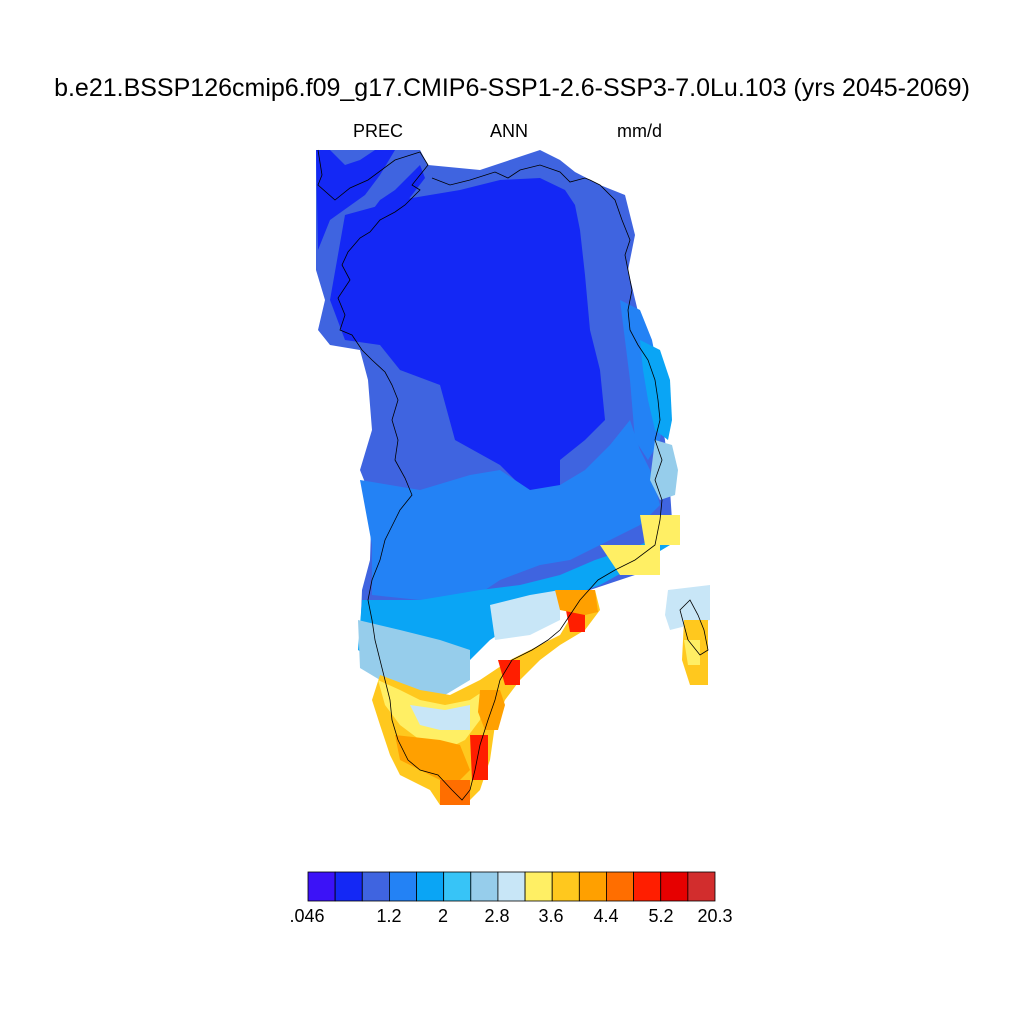 This screenshot has width=1024, height=1024. What do you see at coordinates (606, 916) in the screenshot?
I see `colorbar-tick-label: 4.4` at bounding box center [606, 916].